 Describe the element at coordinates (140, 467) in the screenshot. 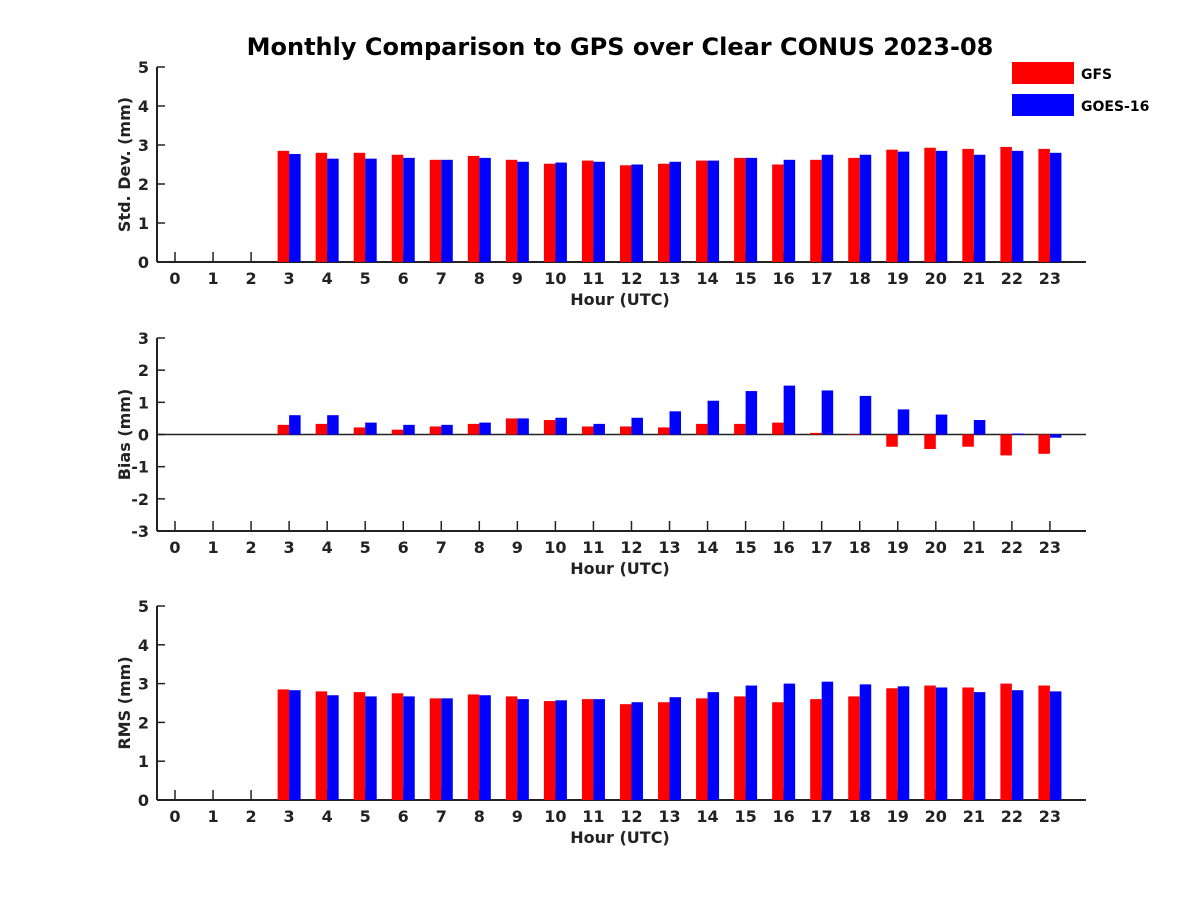

I see `y-tick-label: -1` at that location.